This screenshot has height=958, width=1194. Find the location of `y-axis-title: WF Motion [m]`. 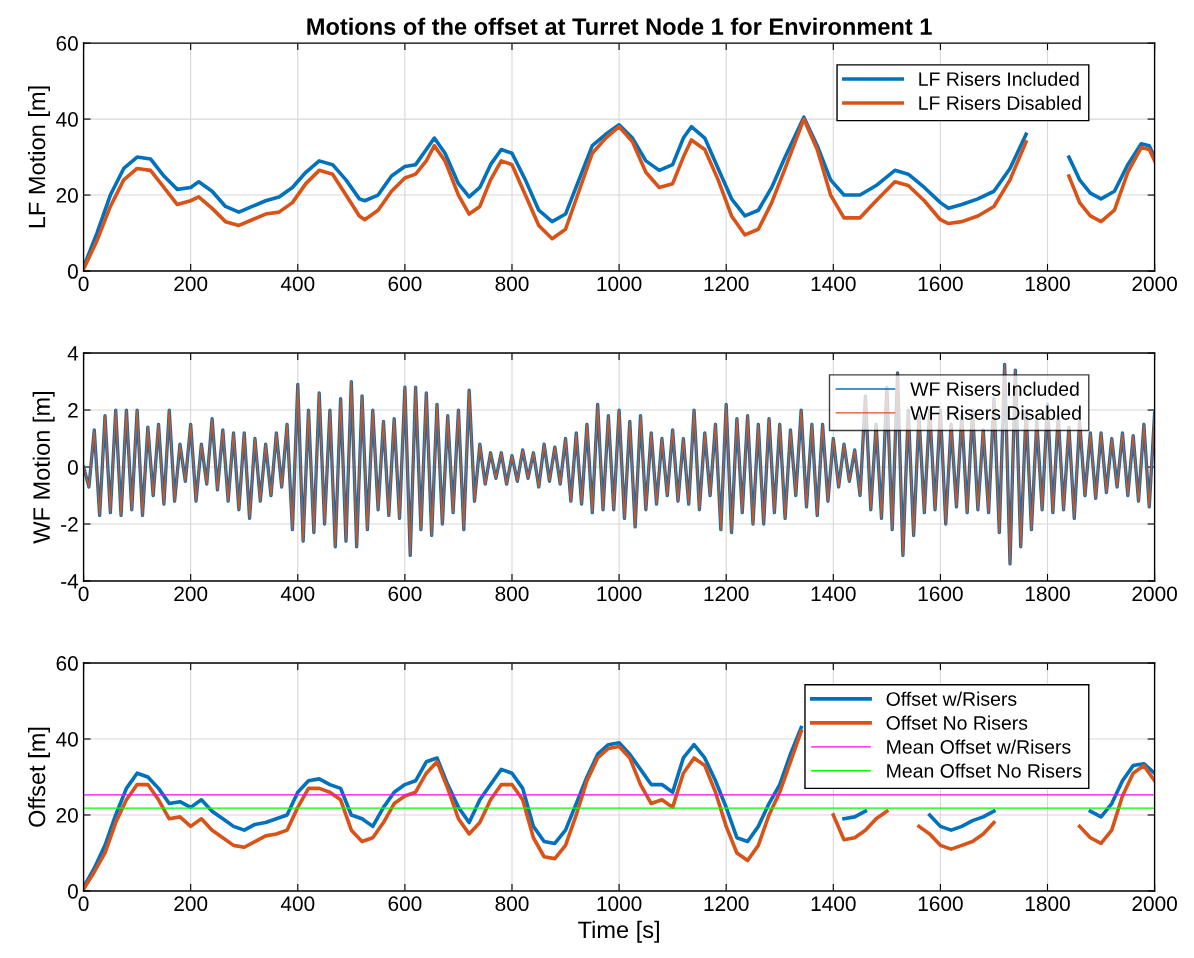

y-axis-title: WF Motion [m] is located at coordinates (43, 467).